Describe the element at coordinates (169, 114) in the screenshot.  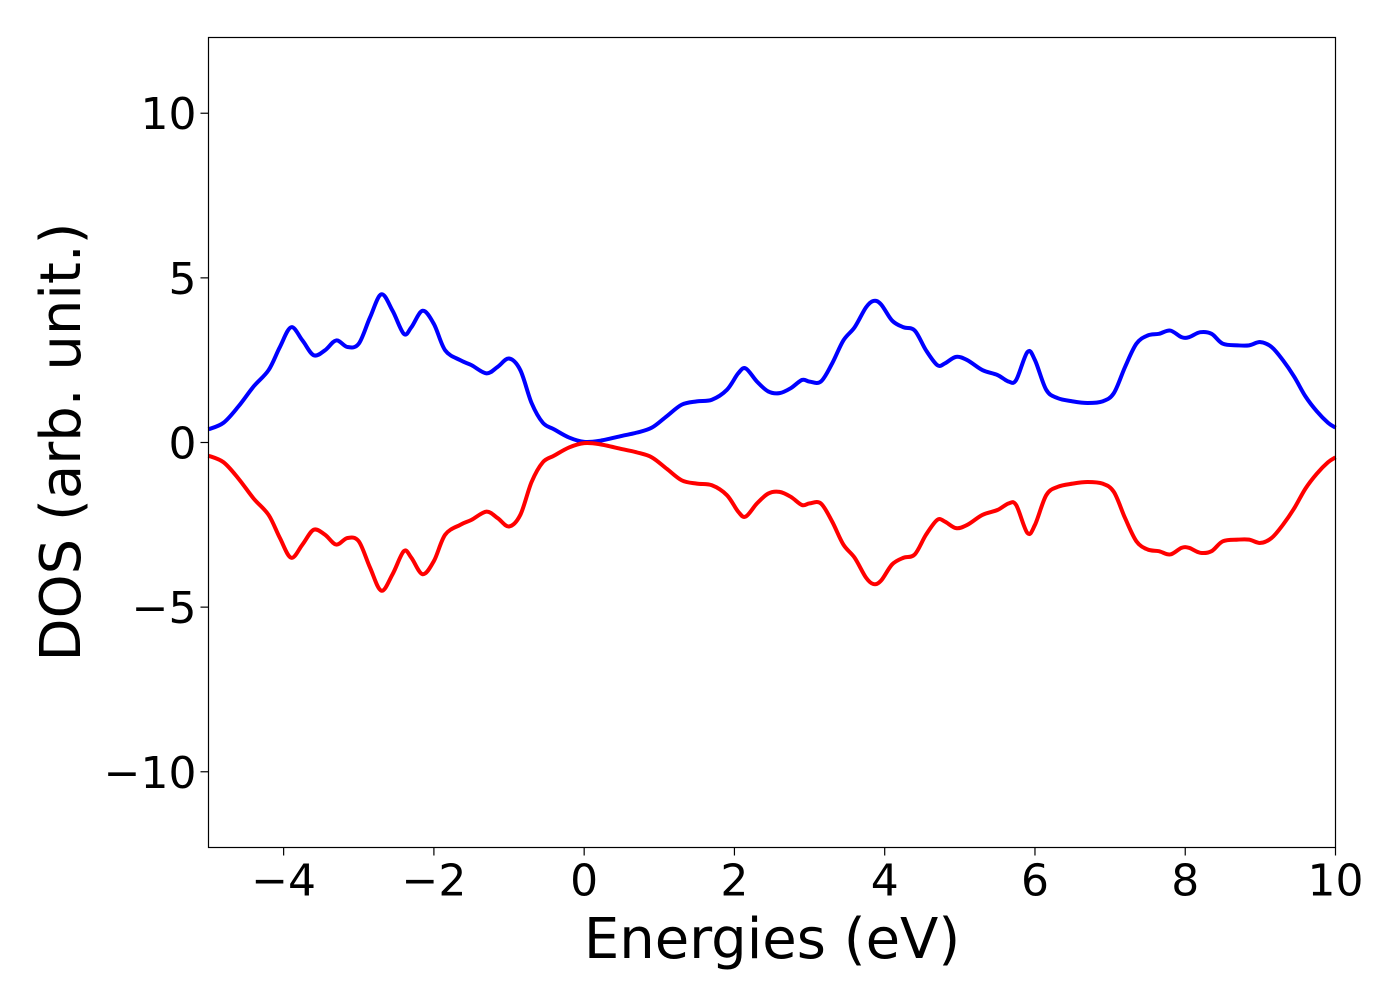
I see `y-tick-label: 10` at that location.